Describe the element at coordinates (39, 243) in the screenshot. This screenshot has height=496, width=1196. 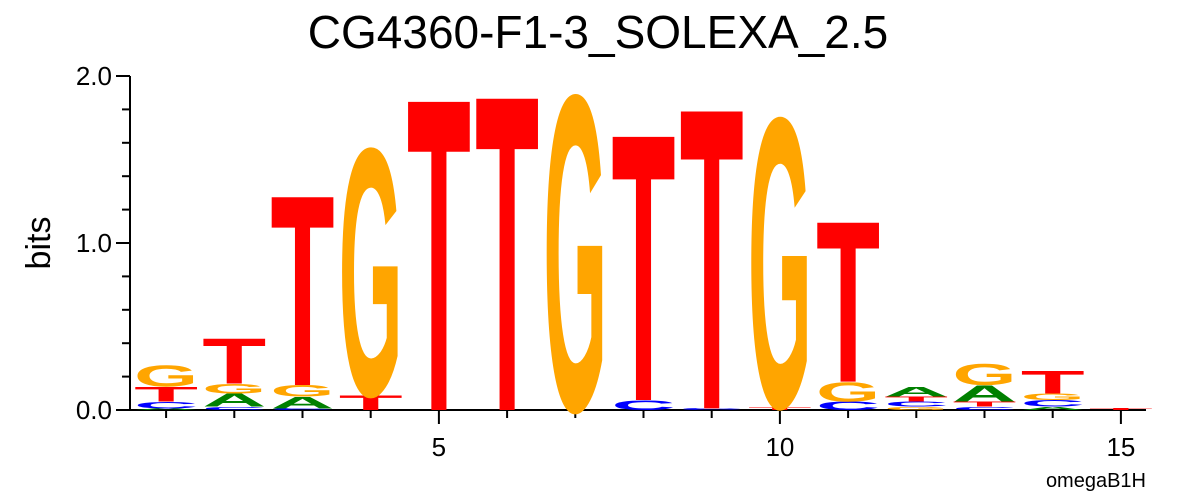
I see `y-axis-label: bits` at that location.